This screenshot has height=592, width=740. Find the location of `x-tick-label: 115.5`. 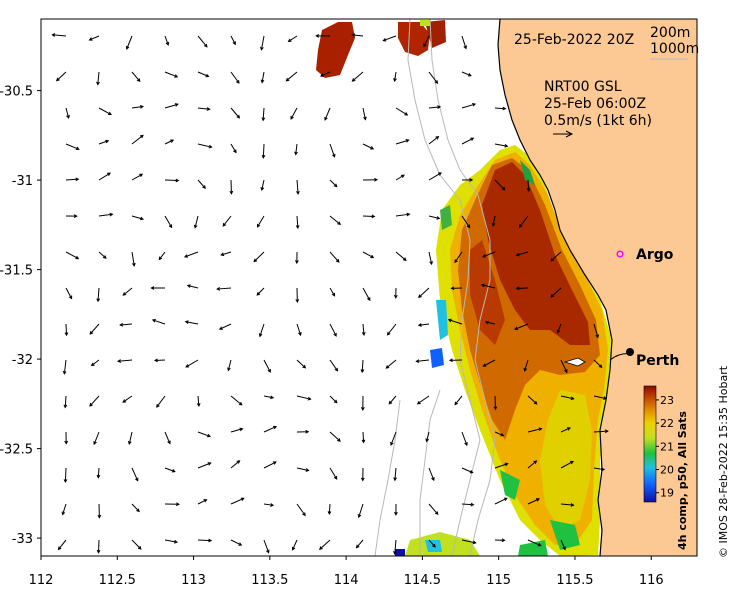

x-tick-label: 115.5 is located at coordinates (574, 580).